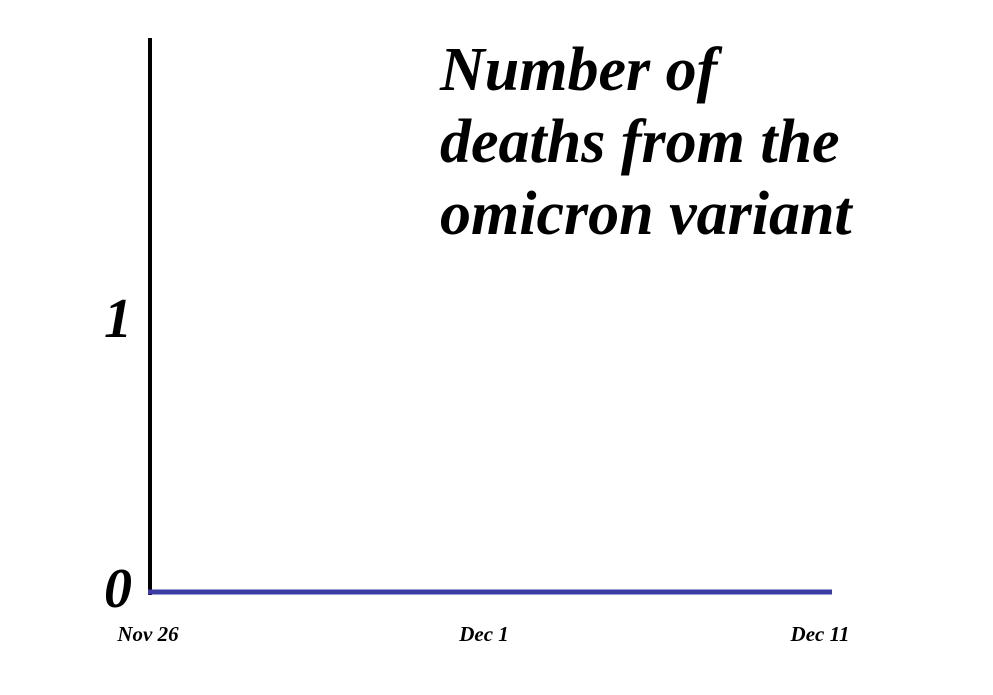  Describe the element at coordinates (820, 634) in the screenshot. I see `x-tick-label: Dec 11` at that location.